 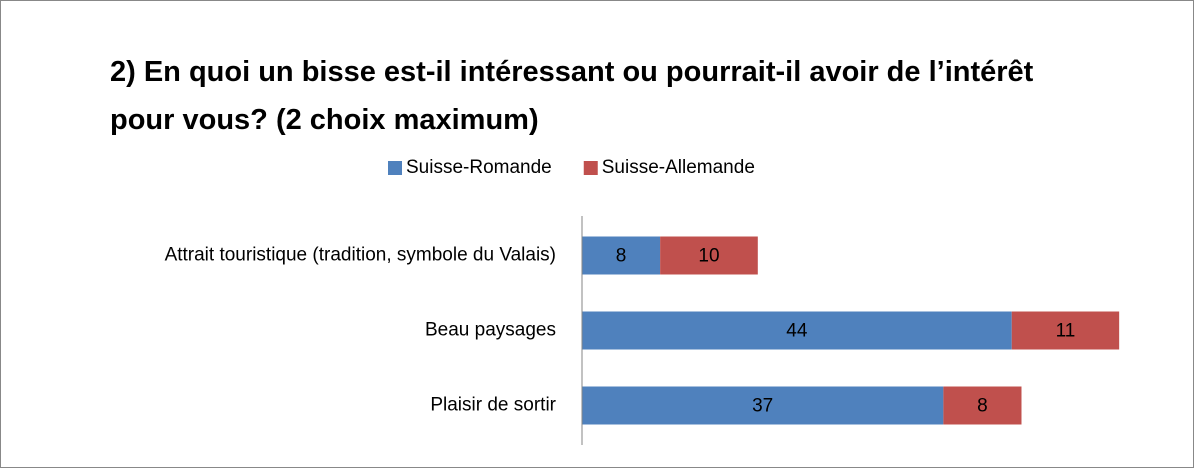 I want to click on data-label: 37, so click(x=762, y=406).